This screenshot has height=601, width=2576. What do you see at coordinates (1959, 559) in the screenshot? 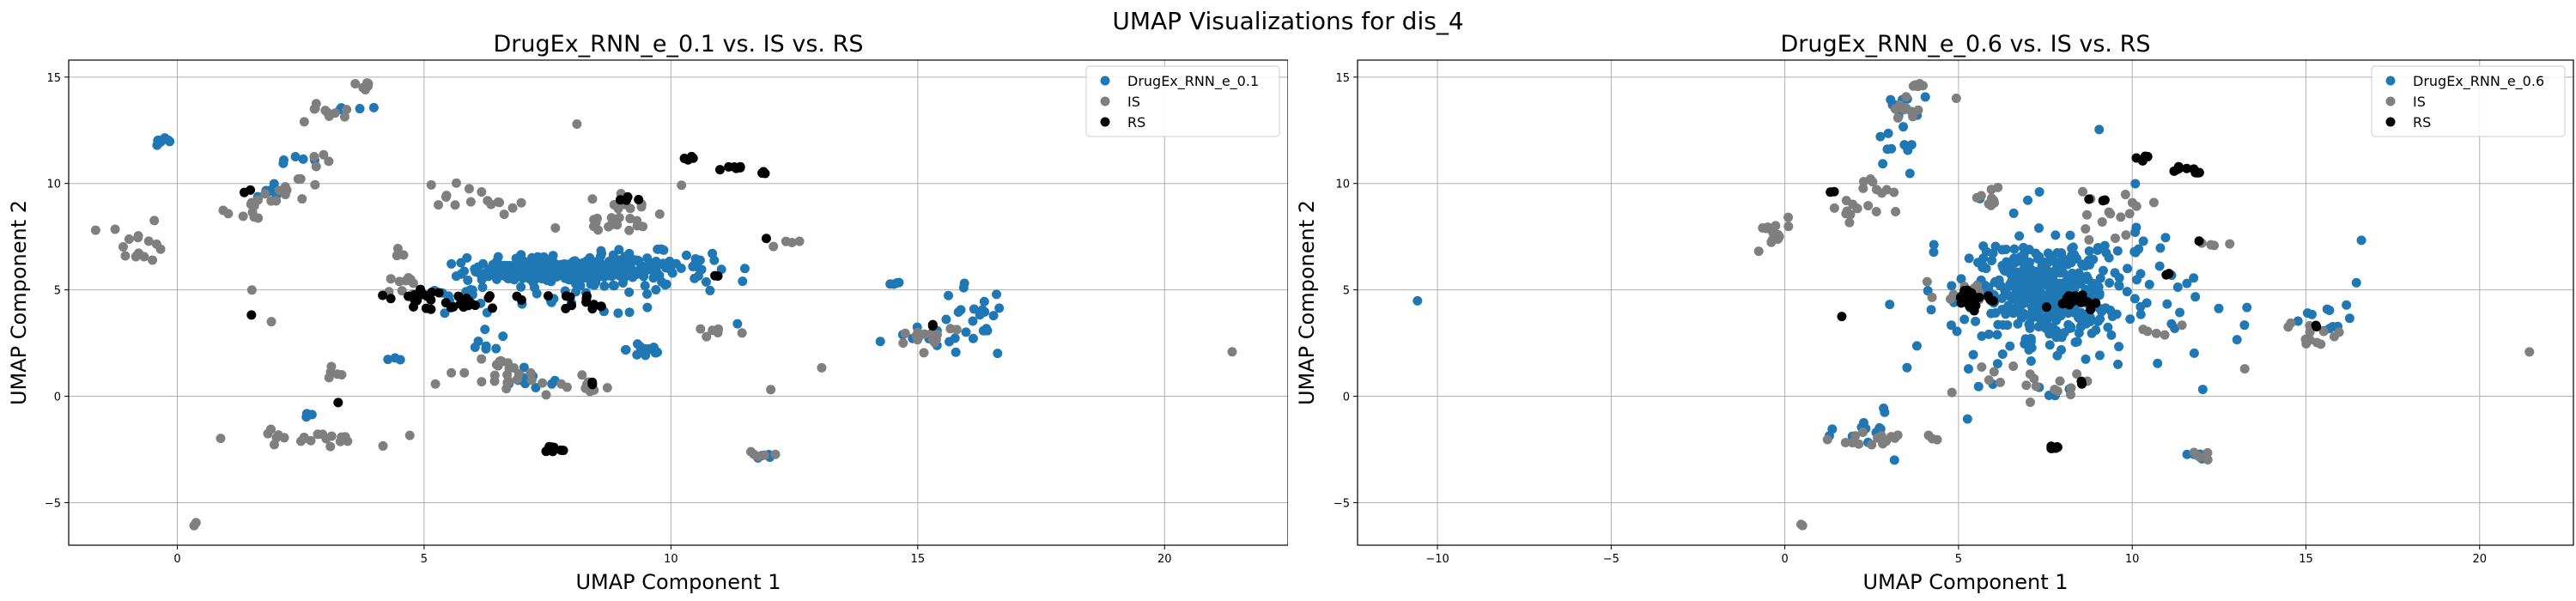
I see `x-tick-label: 5` at bounding box center [1959, 559].